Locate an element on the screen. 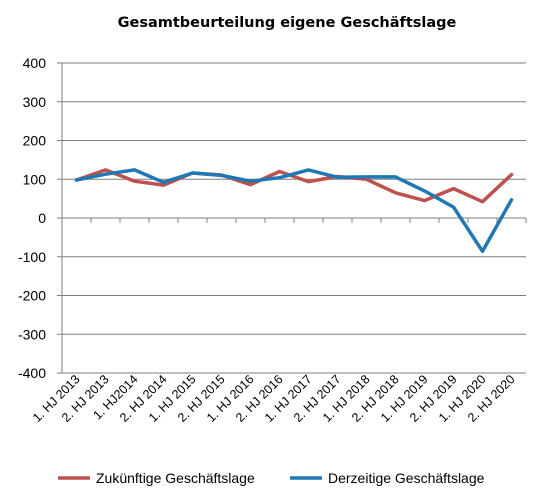 Image resolution: width=540 pixels, height=498 pixels. series-lines is located at coordinates (294, 211).